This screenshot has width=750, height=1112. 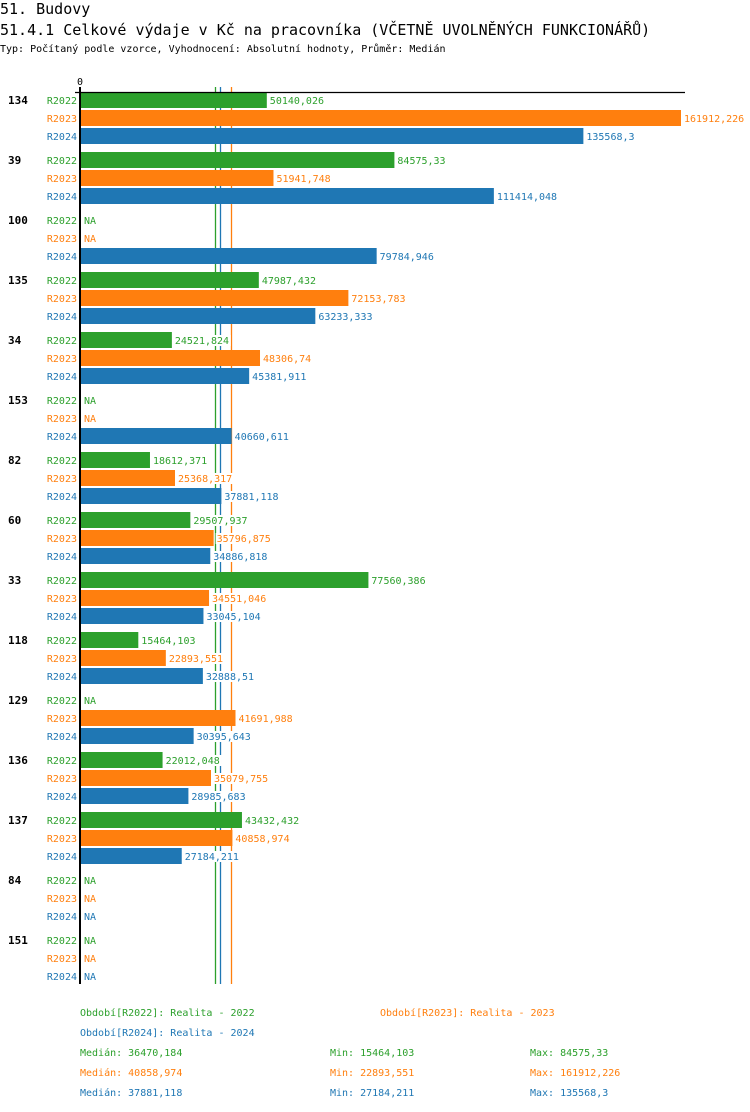 What do you see at coordinates (18, 640) in the screenshot?
I see `category-label: 118` at bounding box center [18, 640].